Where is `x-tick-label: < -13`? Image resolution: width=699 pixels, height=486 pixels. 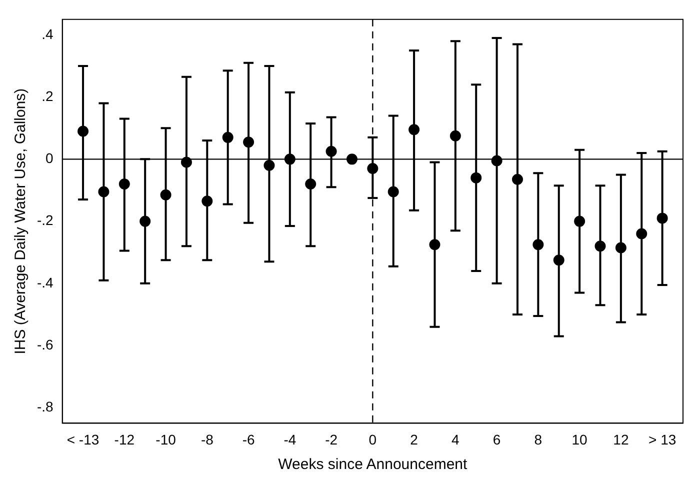
x-tick-label: < -13 is located at coordinates (83, 439).